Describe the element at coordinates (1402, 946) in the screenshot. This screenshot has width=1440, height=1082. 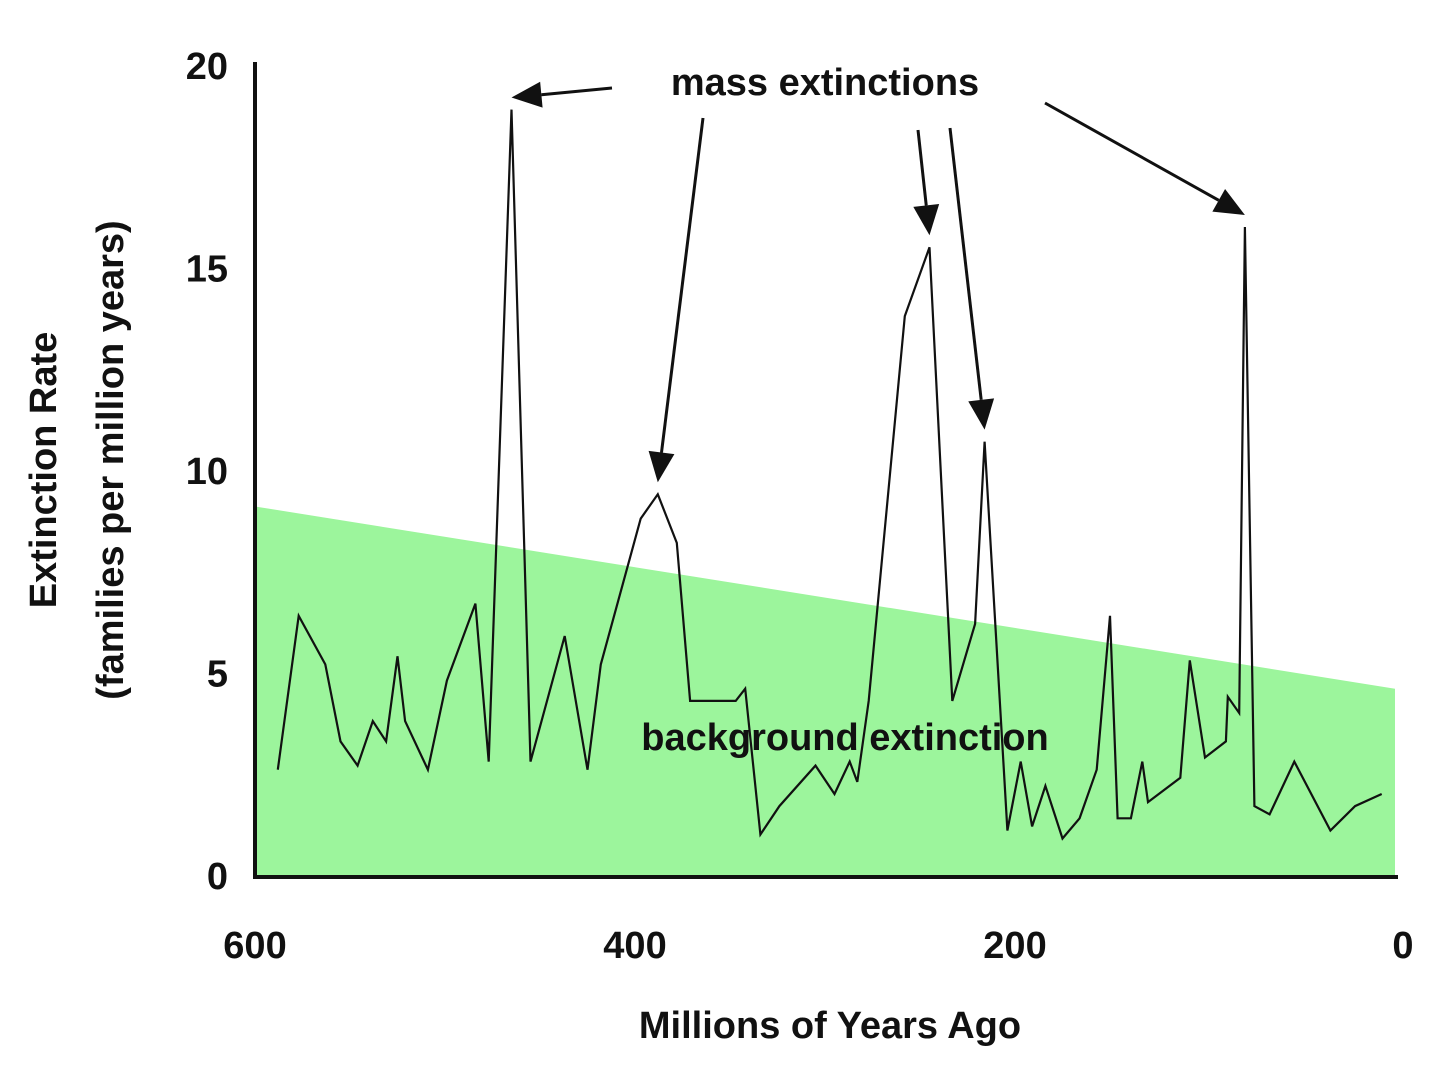
I see `x-tick-label: 0` at that location.